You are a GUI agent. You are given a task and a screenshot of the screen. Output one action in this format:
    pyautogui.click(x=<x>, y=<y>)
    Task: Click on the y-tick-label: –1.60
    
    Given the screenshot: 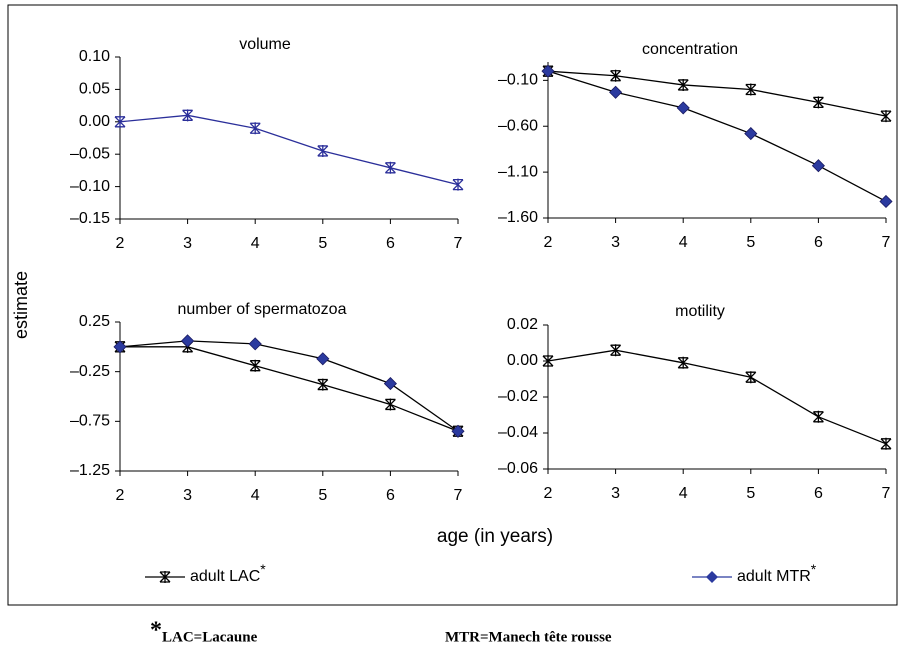 What is the action you would take?
    pyautogui.click(x=518, y=217)
    